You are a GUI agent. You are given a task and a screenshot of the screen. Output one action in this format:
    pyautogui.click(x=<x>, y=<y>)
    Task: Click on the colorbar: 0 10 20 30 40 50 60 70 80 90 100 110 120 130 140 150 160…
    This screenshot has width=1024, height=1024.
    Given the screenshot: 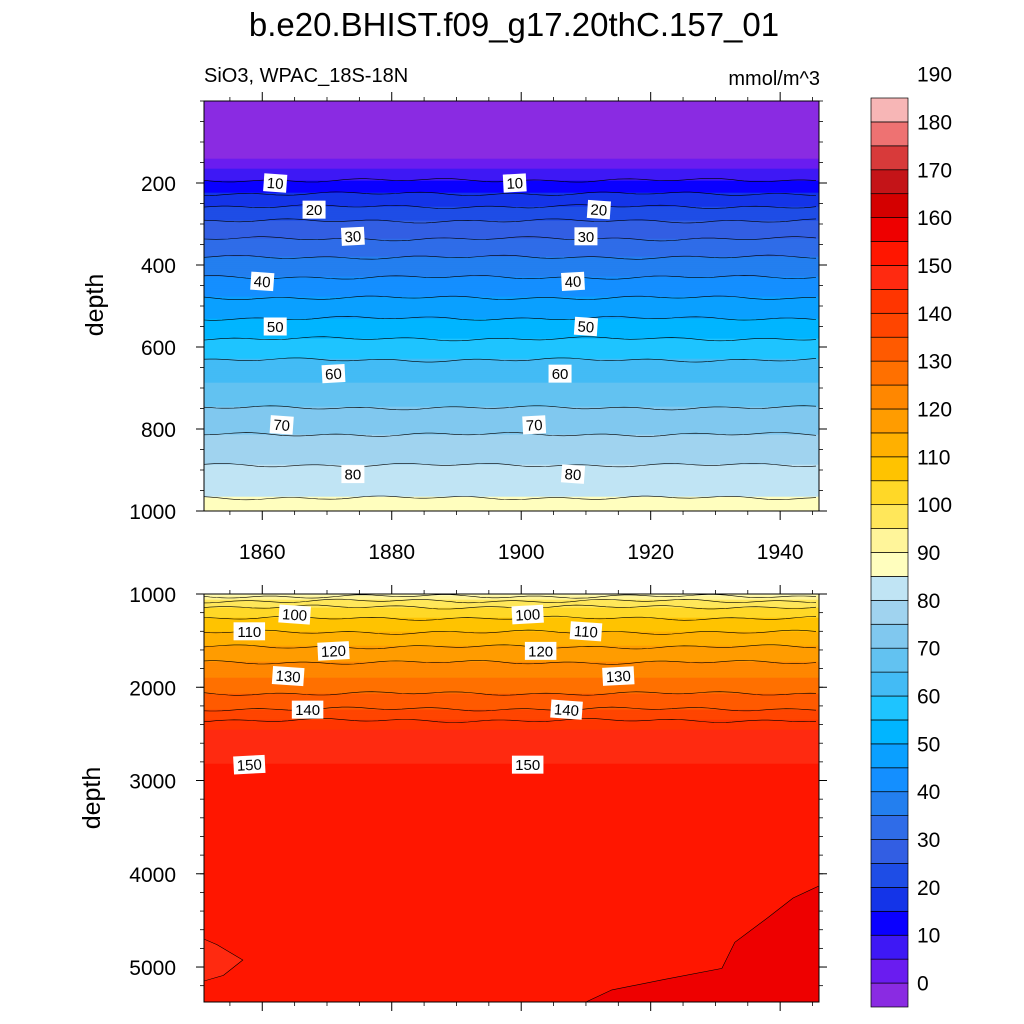 What is the action you would take?
    pyautogui.click(x=911, y=536)
    